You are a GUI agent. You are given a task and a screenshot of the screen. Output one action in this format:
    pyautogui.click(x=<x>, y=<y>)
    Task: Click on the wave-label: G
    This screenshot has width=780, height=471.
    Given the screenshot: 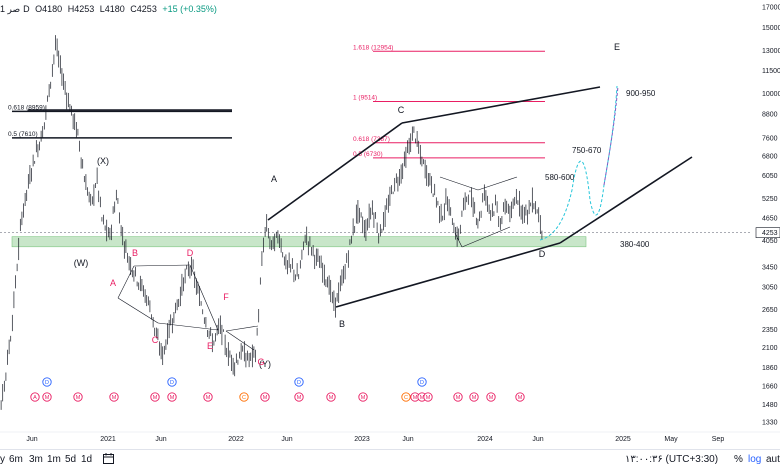 What is the action you would take?
    pyautogui.click(x=260, y=362)
    